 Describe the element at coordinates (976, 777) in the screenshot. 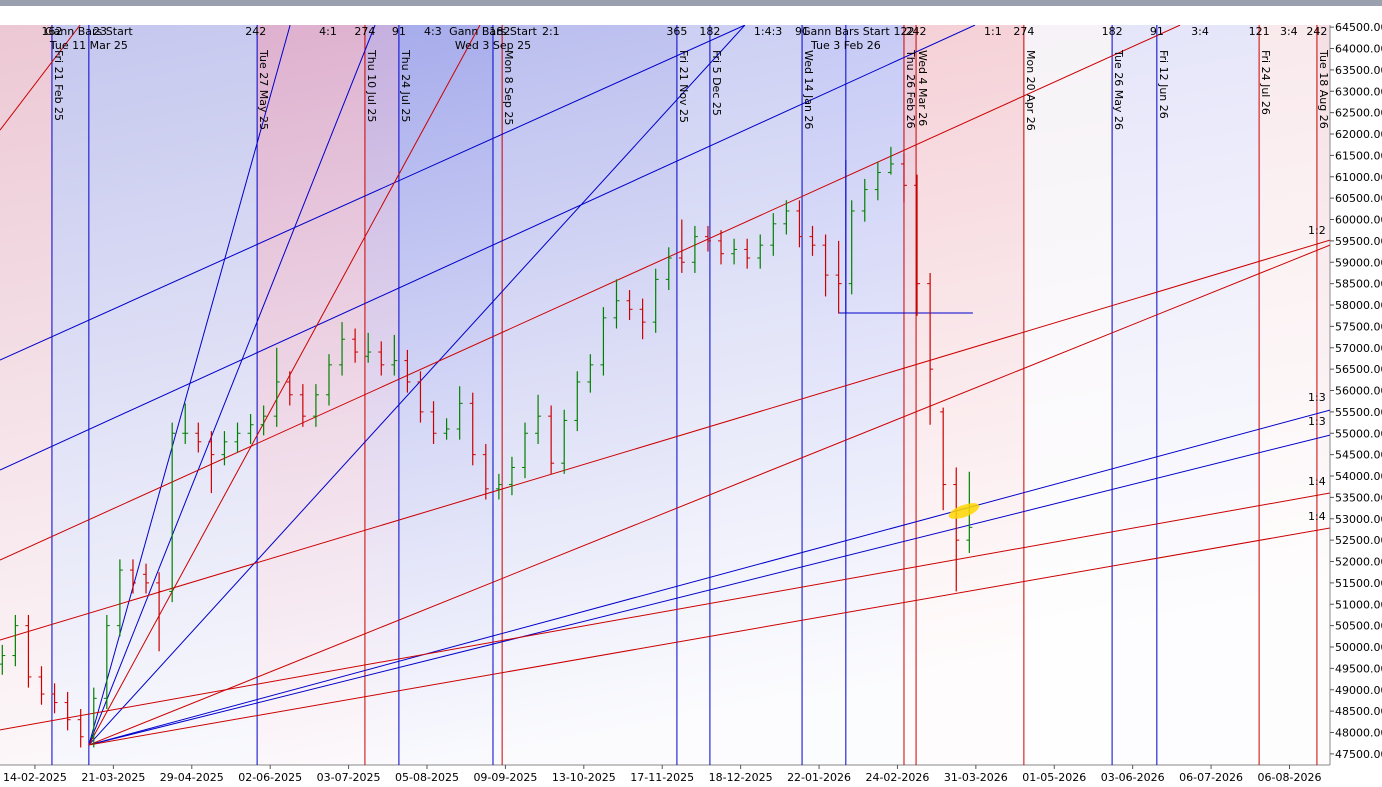

I see `x-tick-label: 31-03-2026` at that location.